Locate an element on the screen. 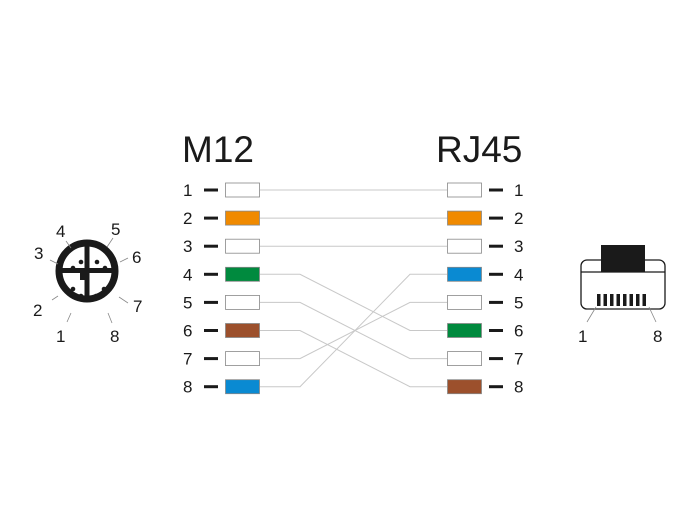  m12-face-label: 4 is located at coordinates (60, 231).